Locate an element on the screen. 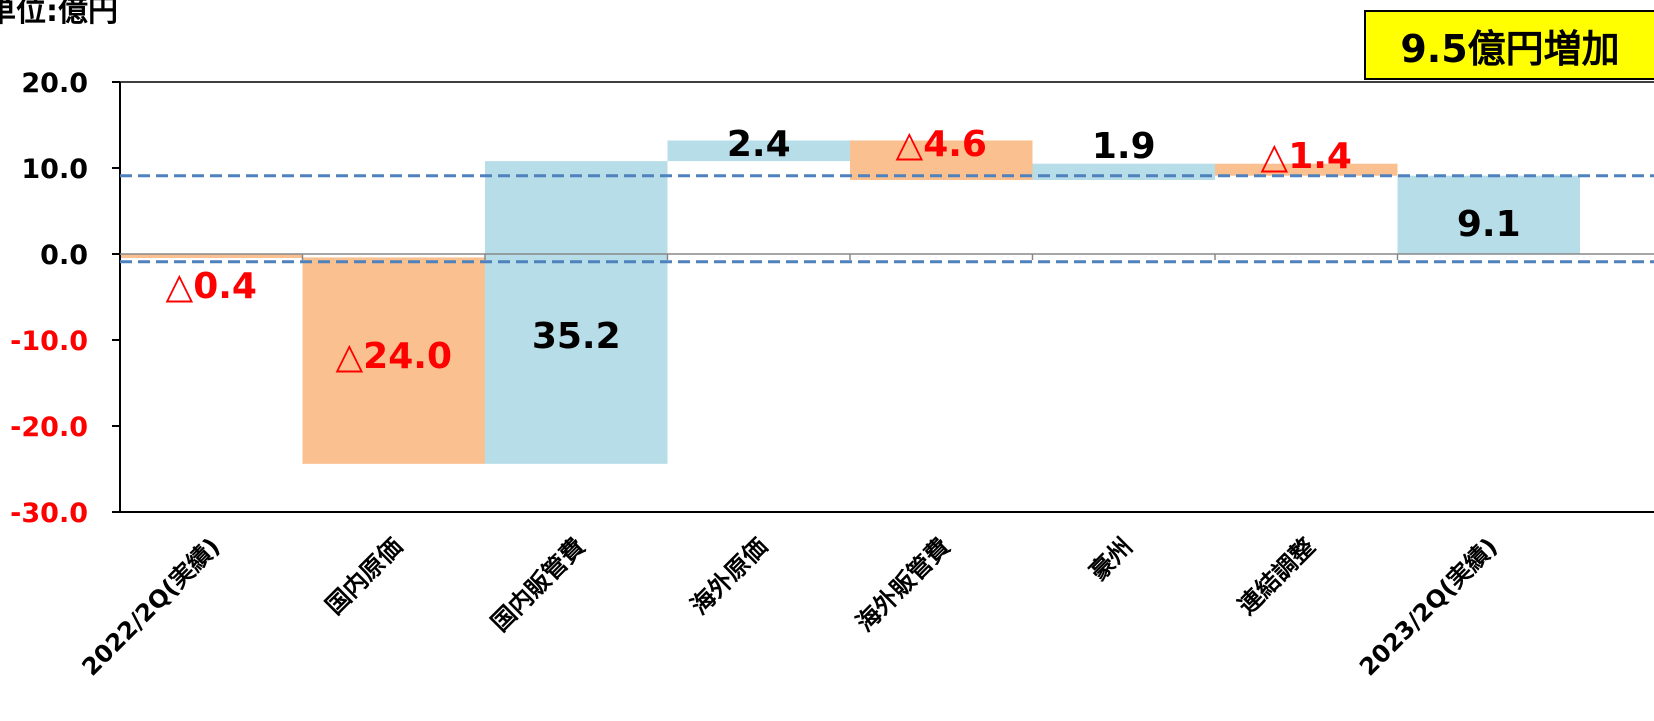  category-label-2: 国内販管費 is located at coordinates (538, 584).